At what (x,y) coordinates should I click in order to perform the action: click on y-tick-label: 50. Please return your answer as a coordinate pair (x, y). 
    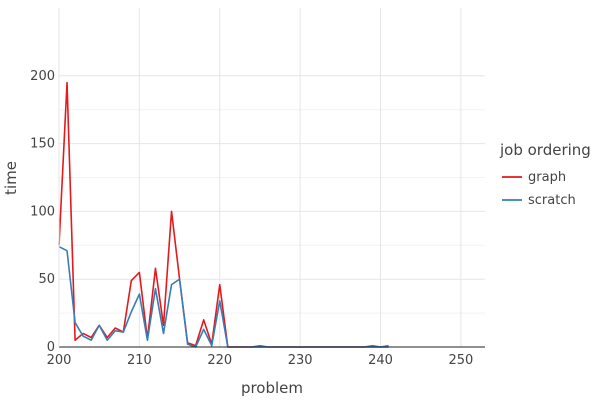
    Looking at the image, I should click on (46, 279).